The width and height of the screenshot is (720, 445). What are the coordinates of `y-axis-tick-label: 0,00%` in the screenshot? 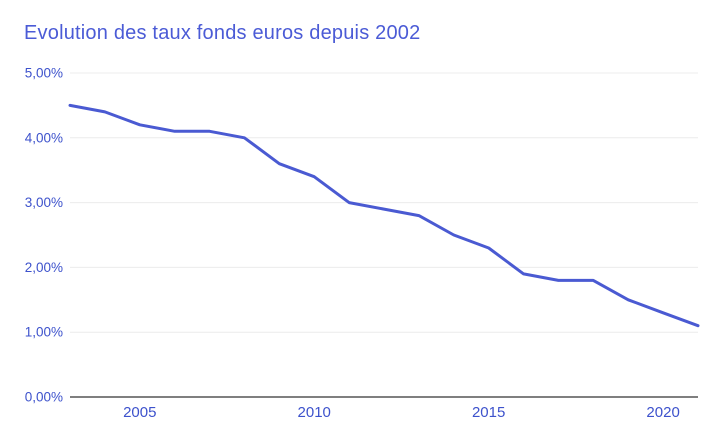 It's located at (44, 397).